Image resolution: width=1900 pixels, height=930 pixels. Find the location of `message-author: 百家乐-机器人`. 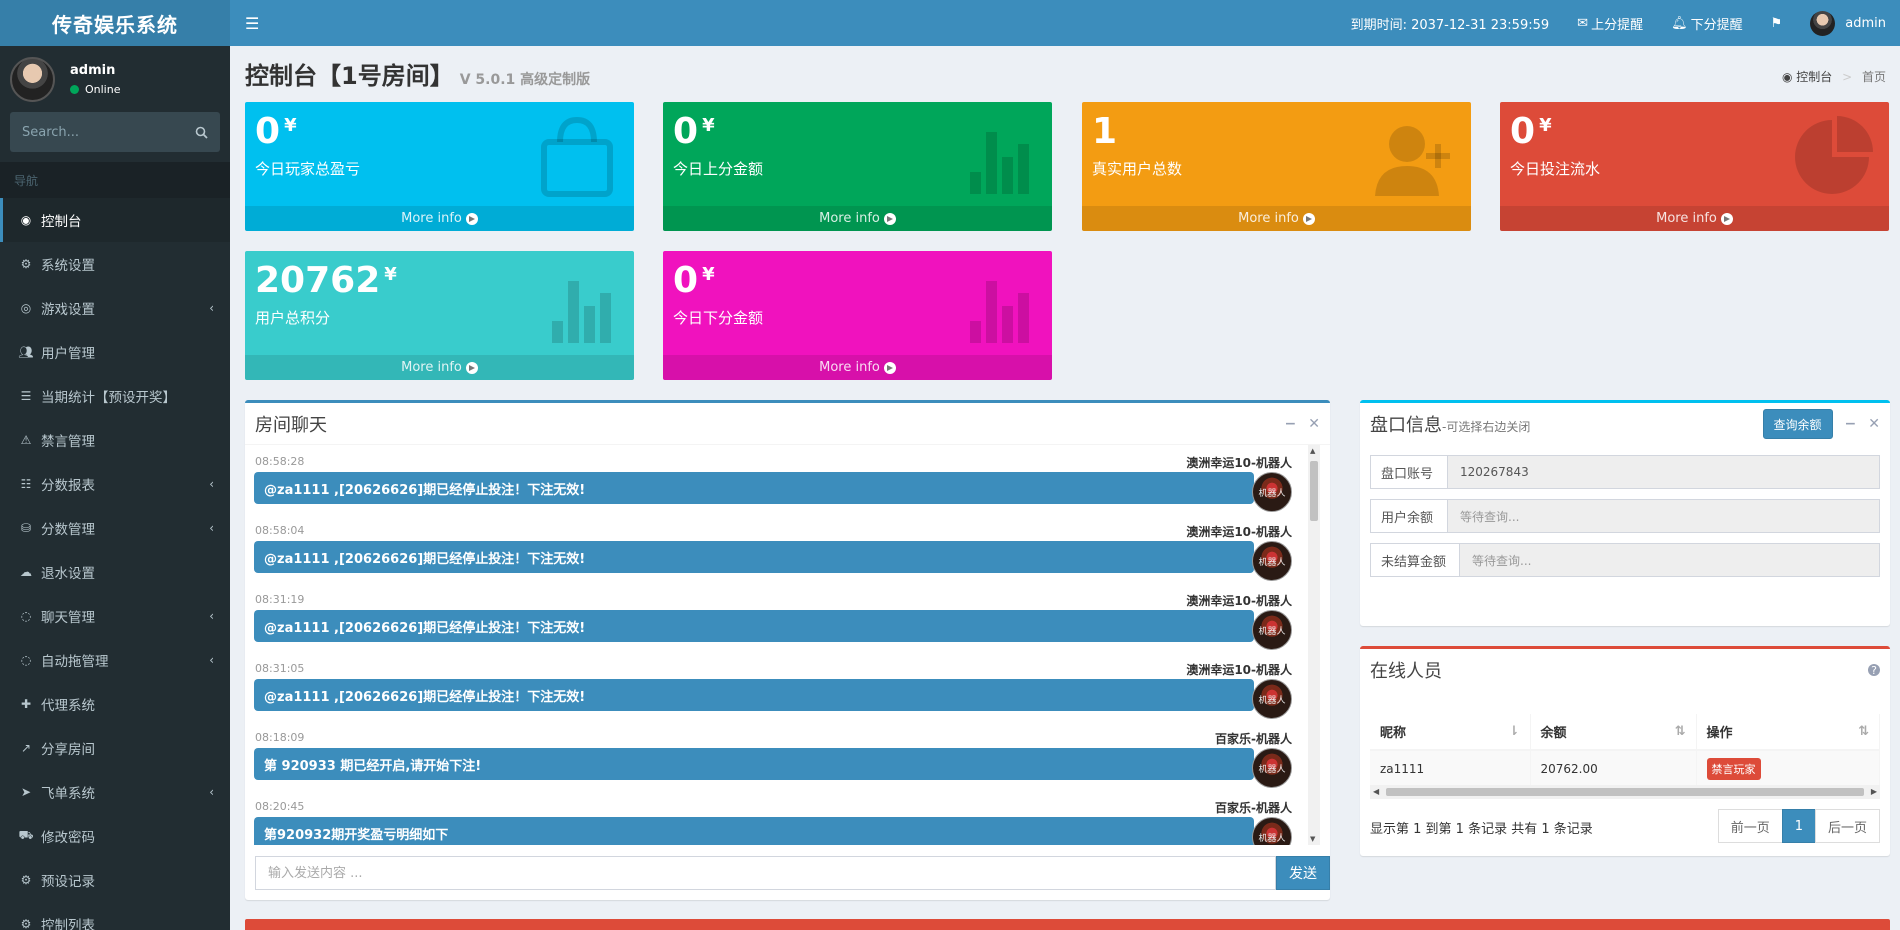

message-author: 百家乐-机器人 is located at coordinates (1253, 808).